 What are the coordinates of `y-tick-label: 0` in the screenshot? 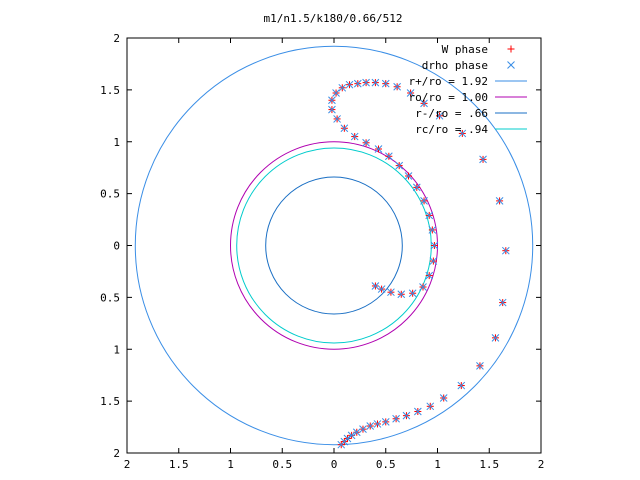 It's located at (116, 246).